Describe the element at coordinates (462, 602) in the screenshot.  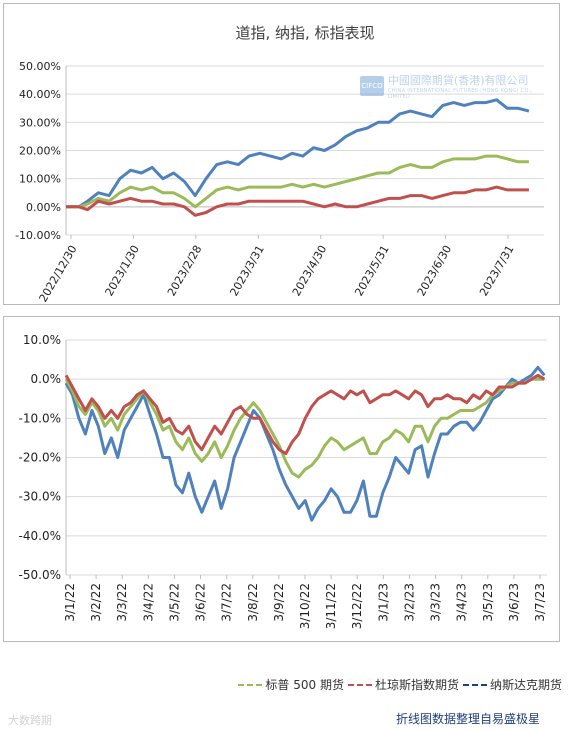
I see `x-tick-label: 3/4/23` at that location.